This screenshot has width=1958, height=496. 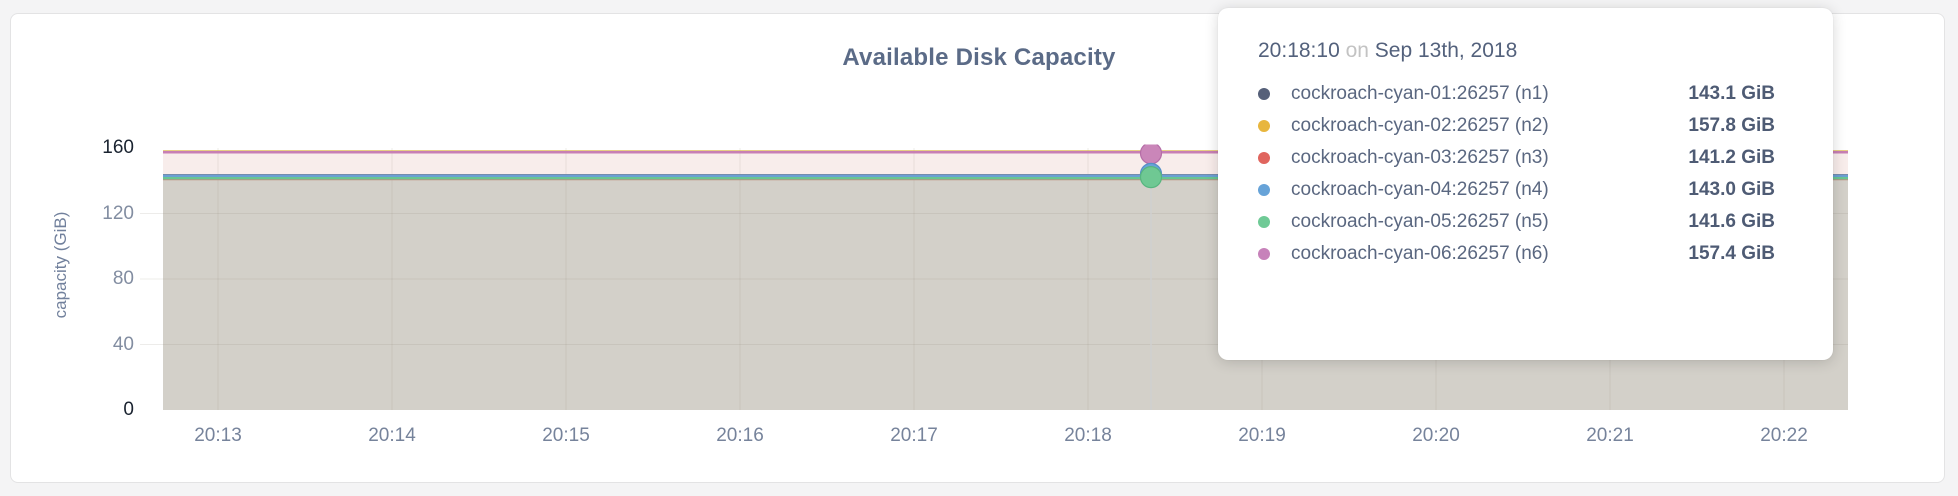 I want to click on chart-title: Available Disk Capacity, so click(x=979, y=57).